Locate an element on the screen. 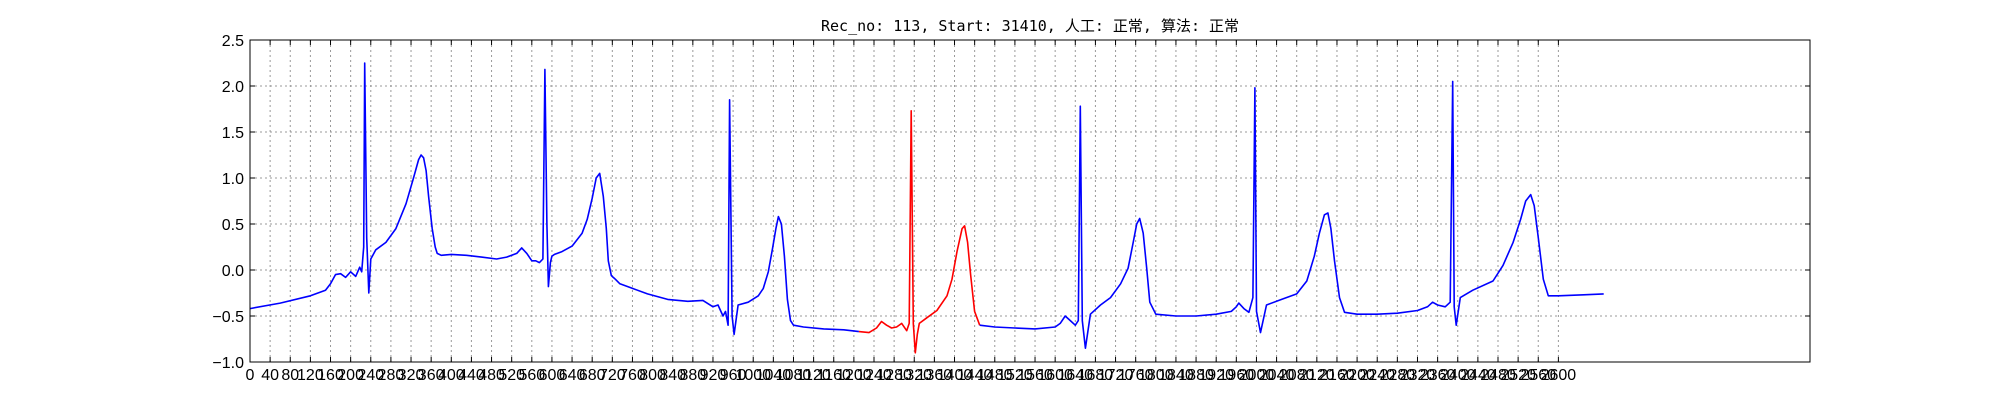  x-tick-label: 2040 is located at coordinates (1277, 375).